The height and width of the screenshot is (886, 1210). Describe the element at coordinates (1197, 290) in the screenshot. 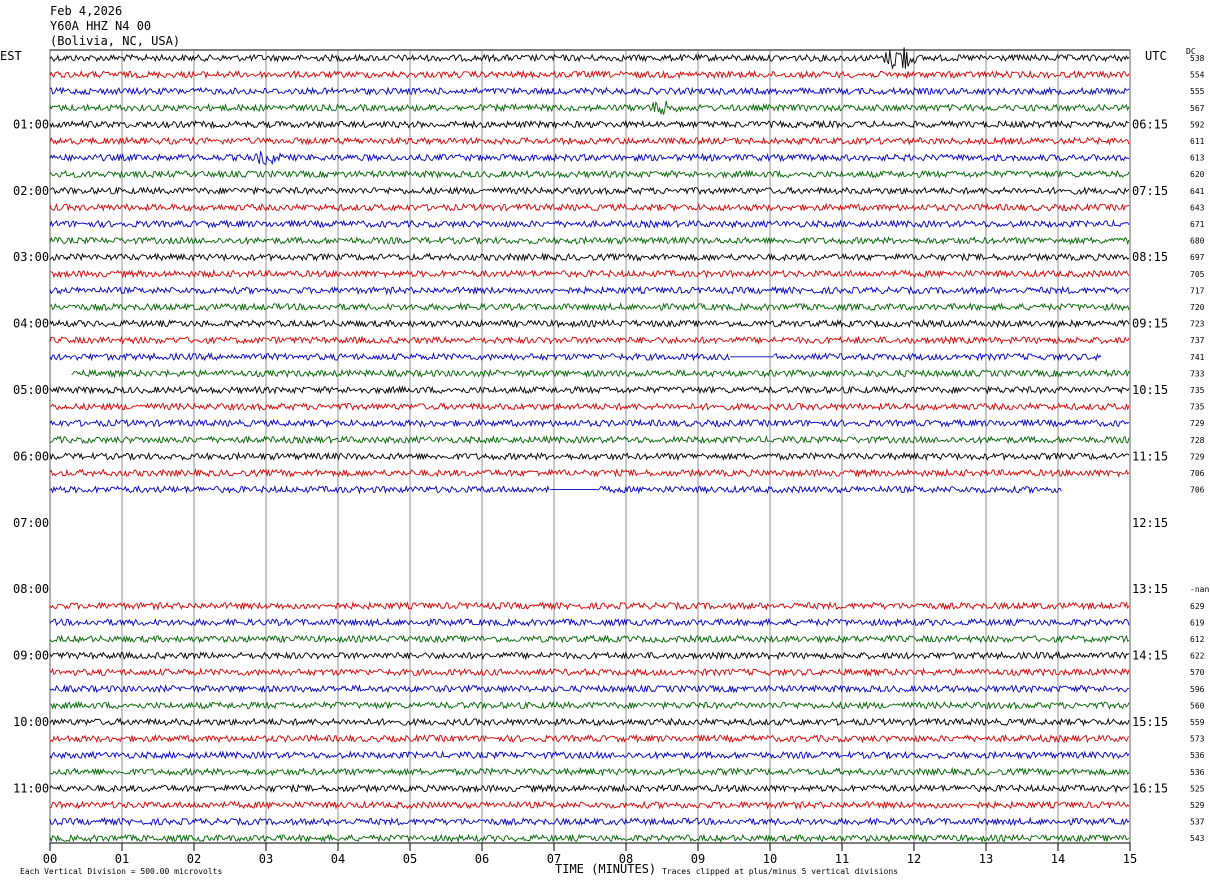

I see `row-dc-value: 717` at that location.